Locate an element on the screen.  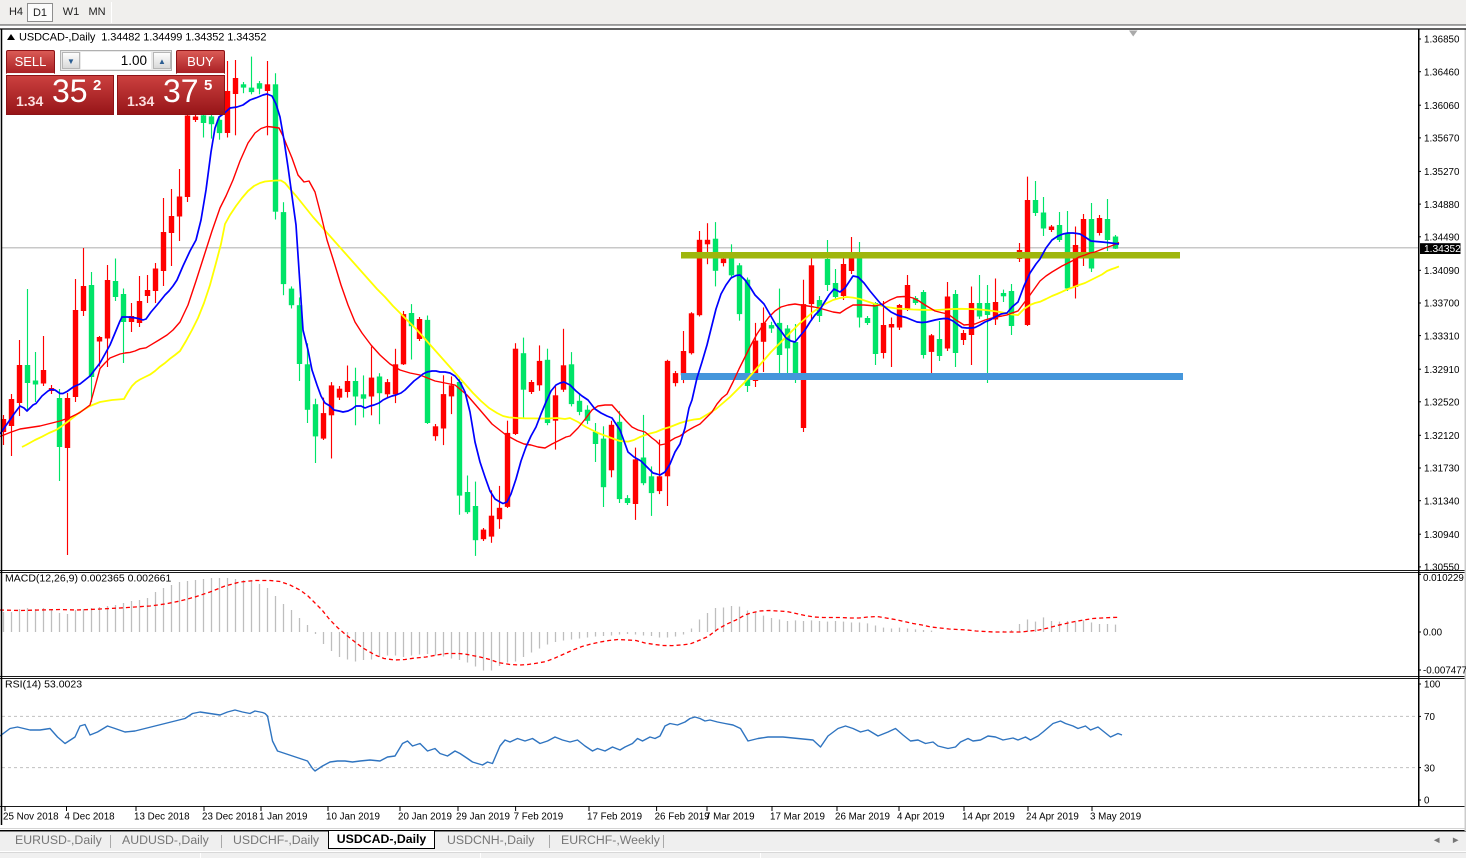
svg-text: 26 Feb 2019 is located at coordinates (682, 817).